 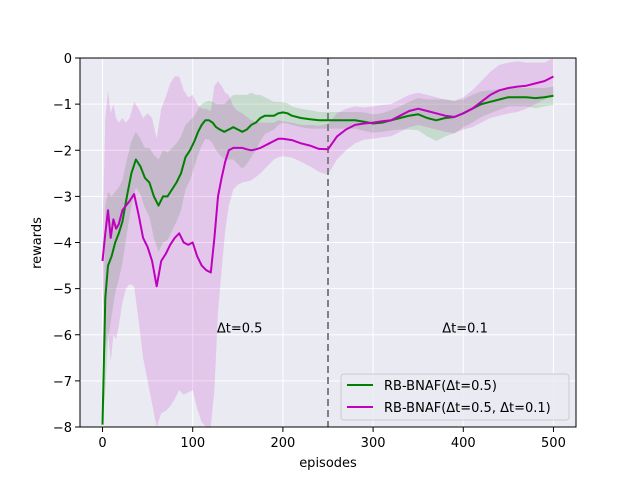 What do you see at coordinates (62, 382) in the screenshot?
I see `y-tick-label: −7` at bounding box center [62, 382].